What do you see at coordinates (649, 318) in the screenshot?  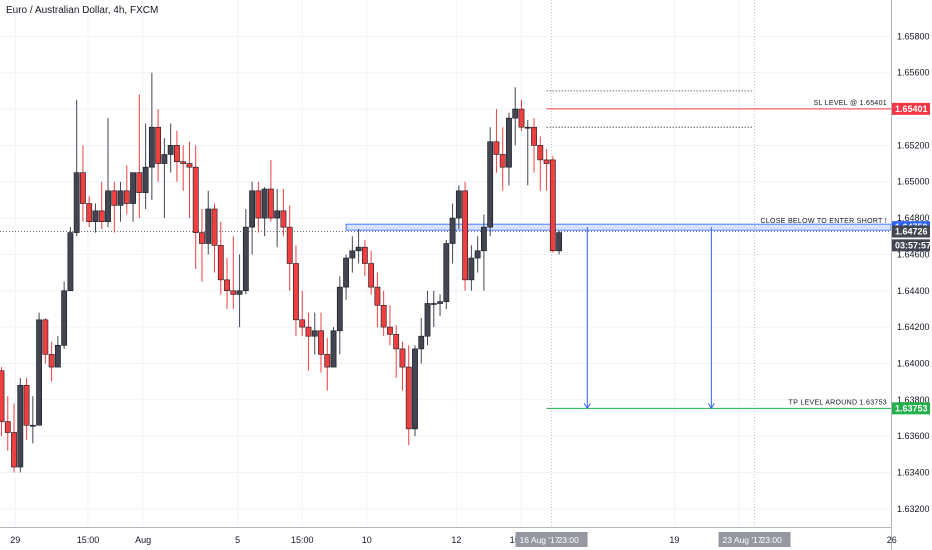 I see `arrows` at bounding box center [649, 318].